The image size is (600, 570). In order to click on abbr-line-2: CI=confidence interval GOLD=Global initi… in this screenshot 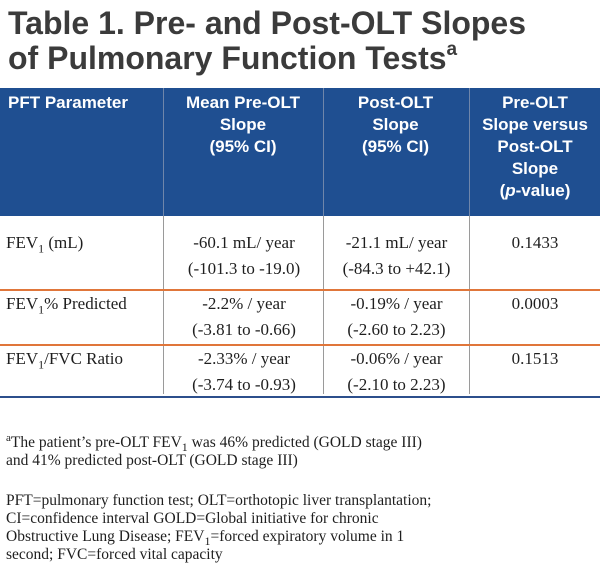, I will do `click(192, 518)`.